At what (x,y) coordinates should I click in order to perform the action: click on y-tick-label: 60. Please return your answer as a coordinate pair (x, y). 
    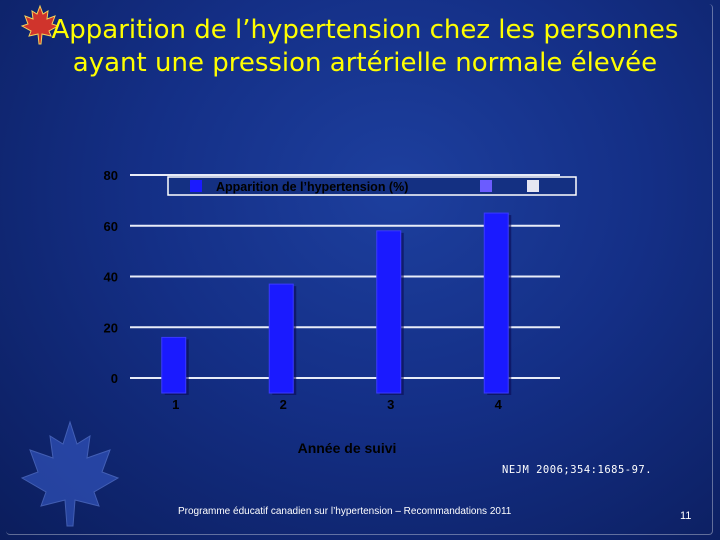
    Looking at the image, I should click on (111, 226).